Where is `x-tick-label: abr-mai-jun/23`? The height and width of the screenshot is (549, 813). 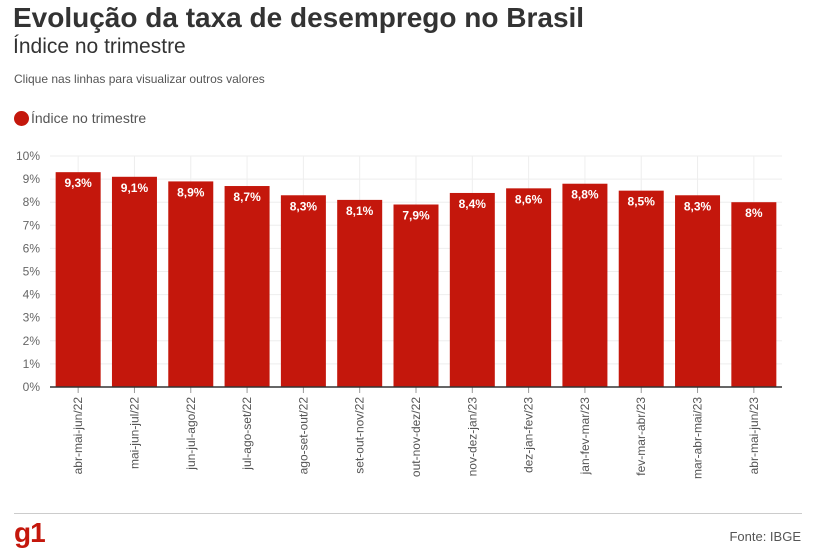 x-tick-label: abr-mai-jun/23 is located at coordinates (754, 436).